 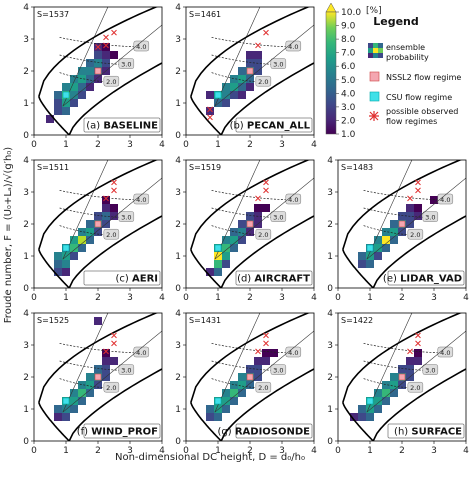 I want to click on contour-label: 4.0, so click(x=293, y=200).